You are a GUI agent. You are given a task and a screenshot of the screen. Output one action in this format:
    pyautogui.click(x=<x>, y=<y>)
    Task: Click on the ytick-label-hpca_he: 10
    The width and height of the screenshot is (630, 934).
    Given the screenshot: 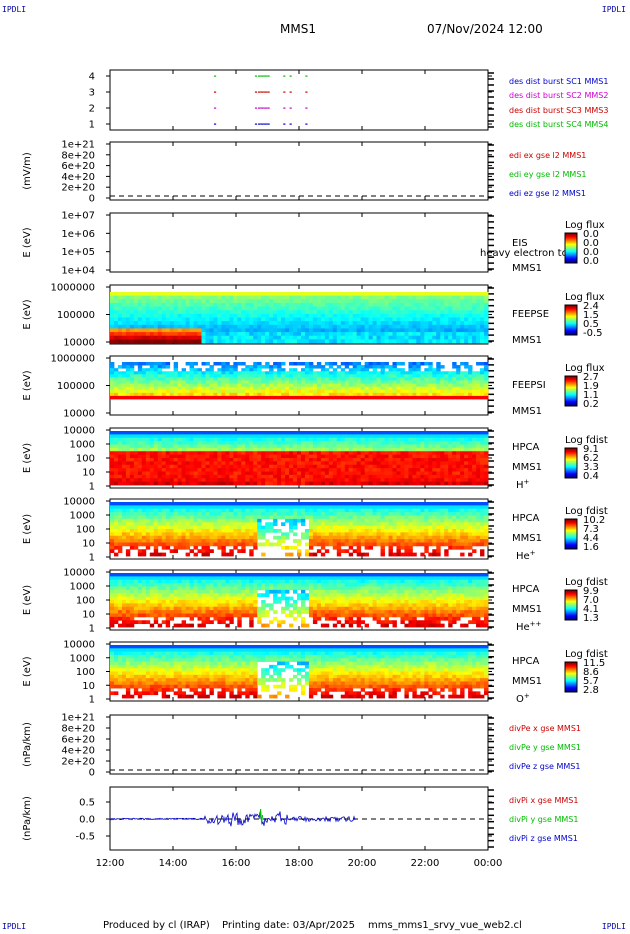 What is the action you would take?
    pyautogui.click(x=88, y=544)
    